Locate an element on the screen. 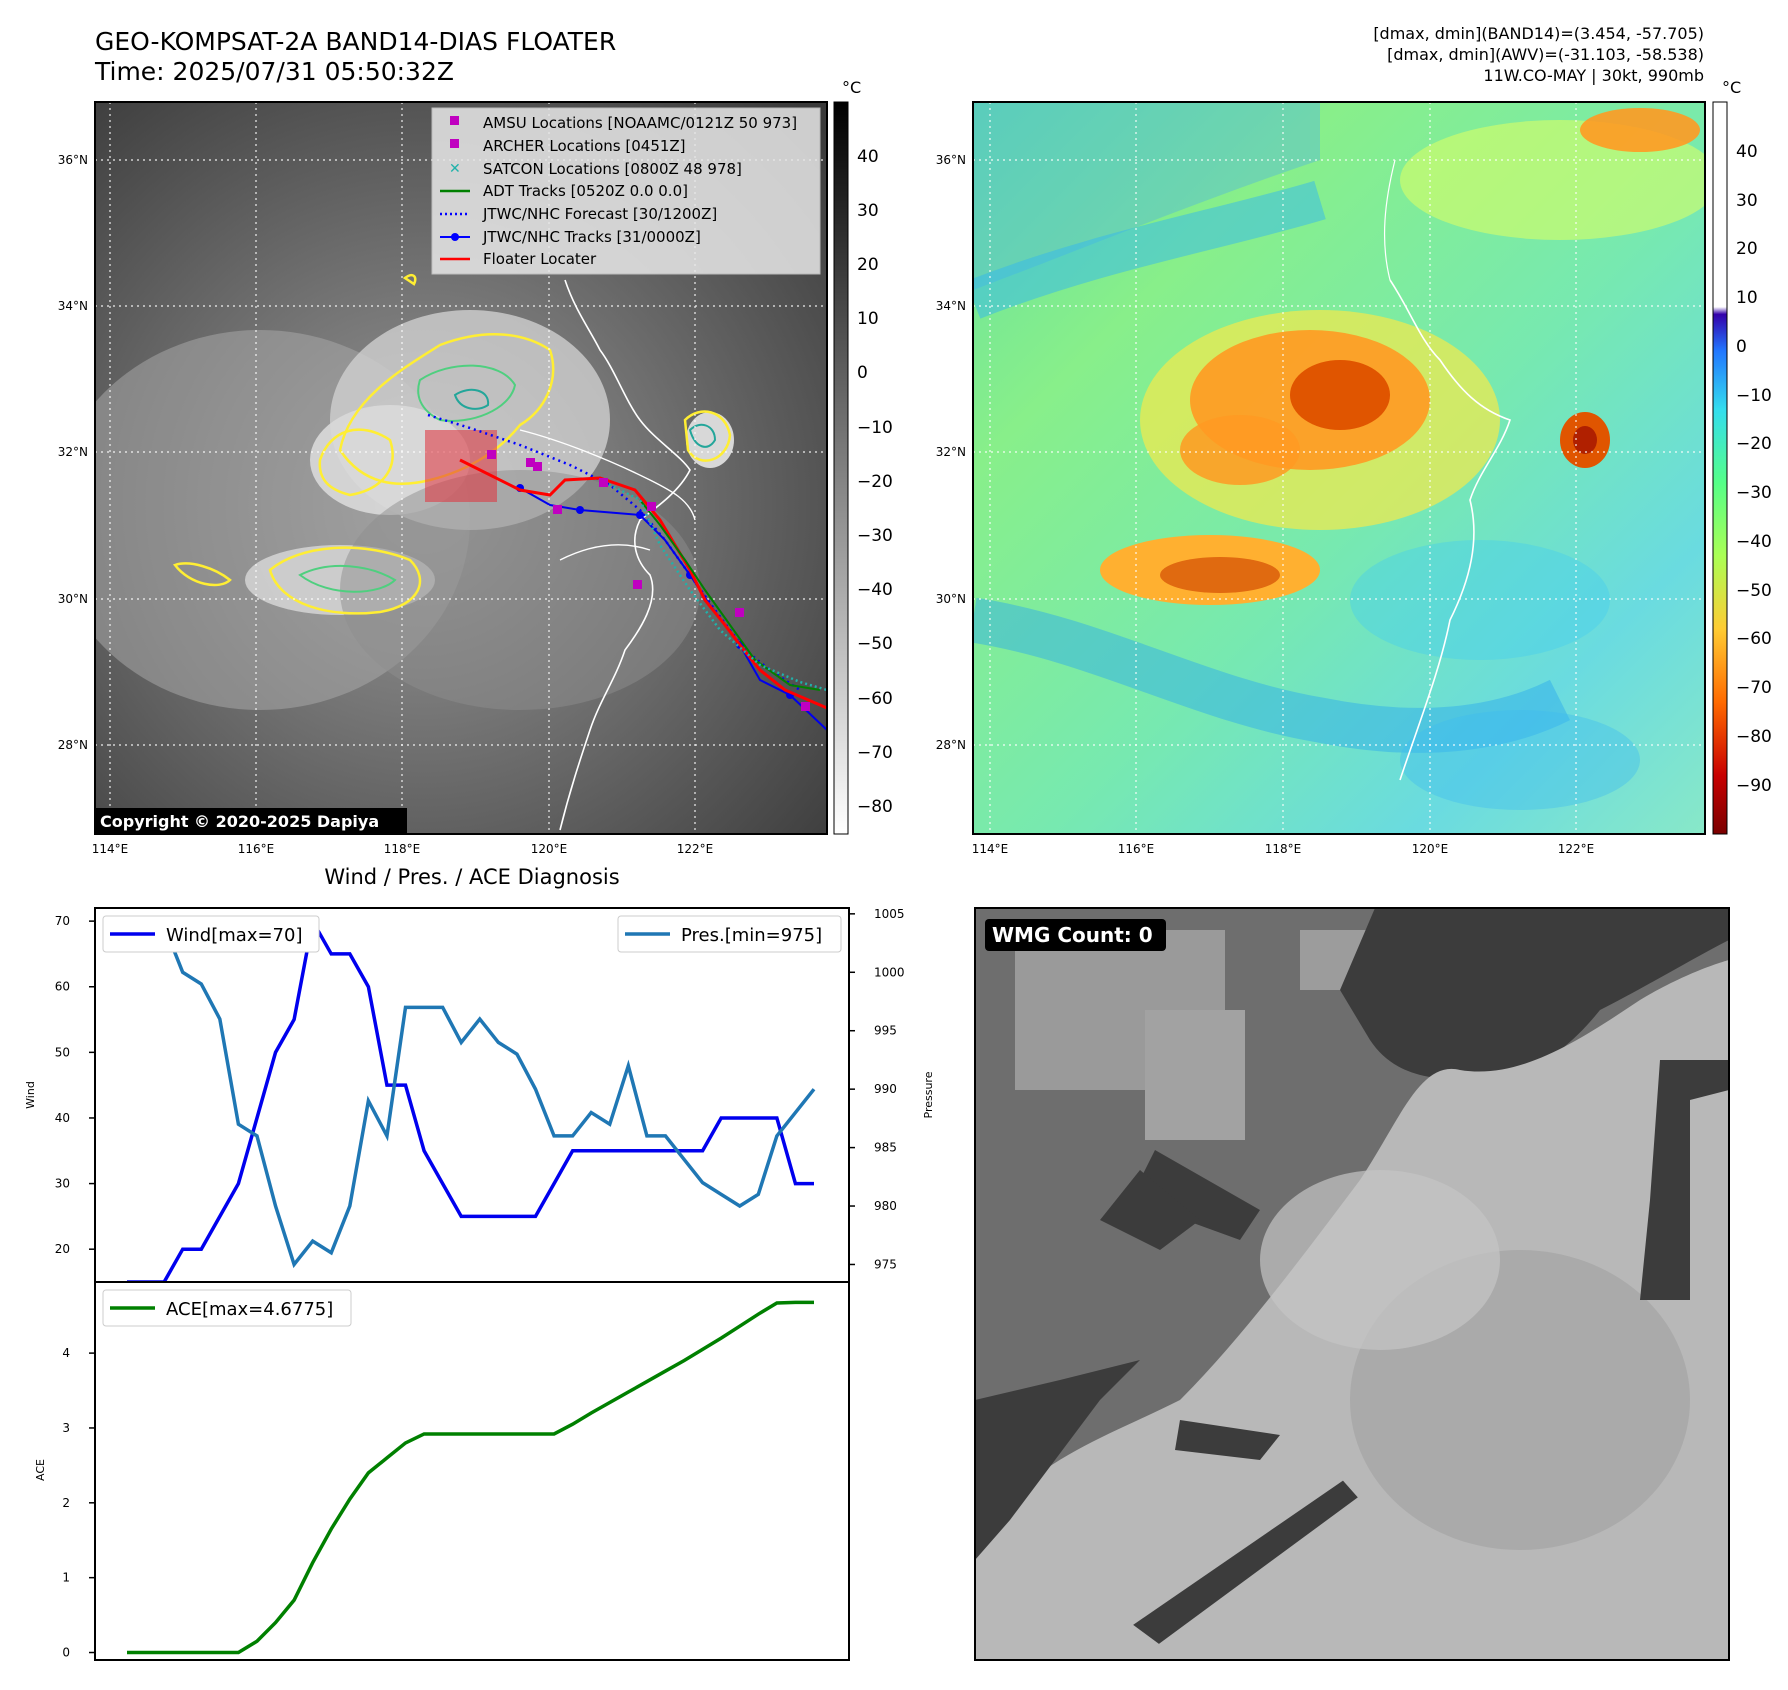 The image size is (1788, 1690). wv-lat-tick: 34°N is located at coordinates (951, 306).